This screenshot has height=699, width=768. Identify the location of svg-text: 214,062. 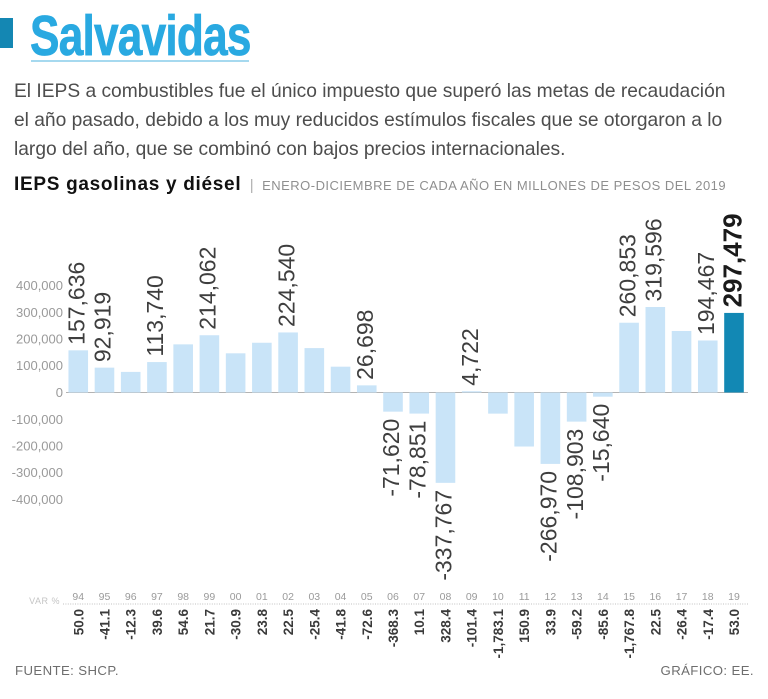
(208, 288).